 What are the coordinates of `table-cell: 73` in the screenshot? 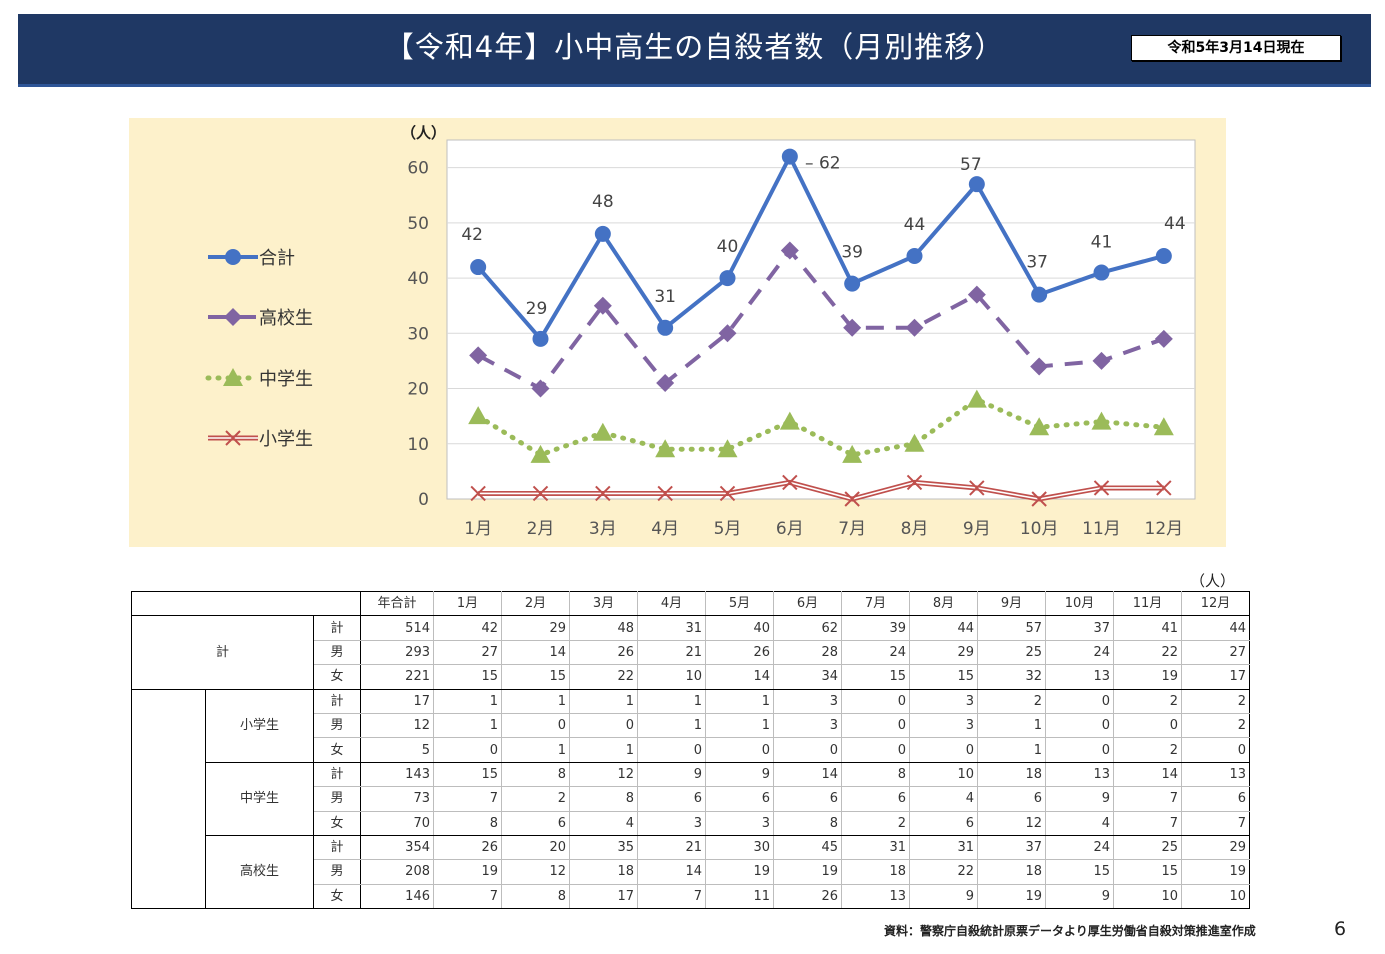 It's located at (397, 799).